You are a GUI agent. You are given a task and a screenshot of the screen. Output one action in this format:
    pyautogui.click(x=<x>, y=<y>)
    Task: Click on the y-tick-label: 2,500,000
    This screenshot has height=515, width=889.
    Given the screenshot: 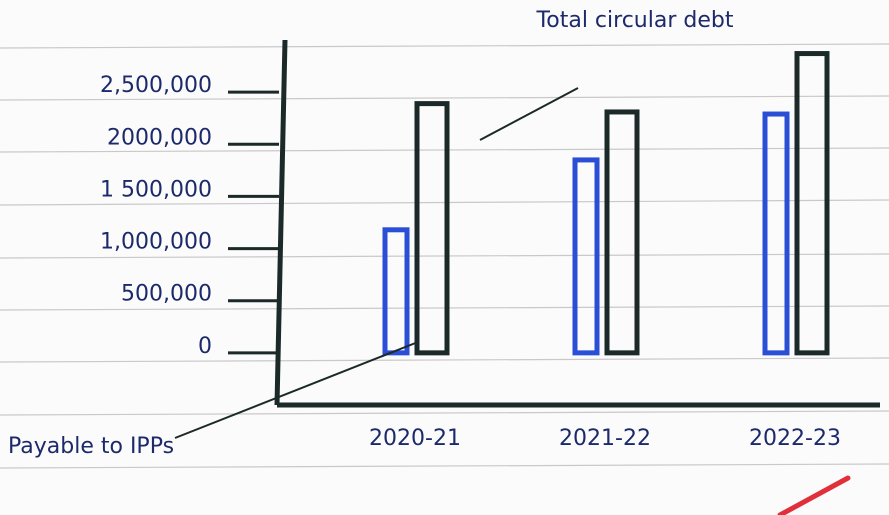 What is the action you would take?
    pyautogui.click(x=156, y=85)
    